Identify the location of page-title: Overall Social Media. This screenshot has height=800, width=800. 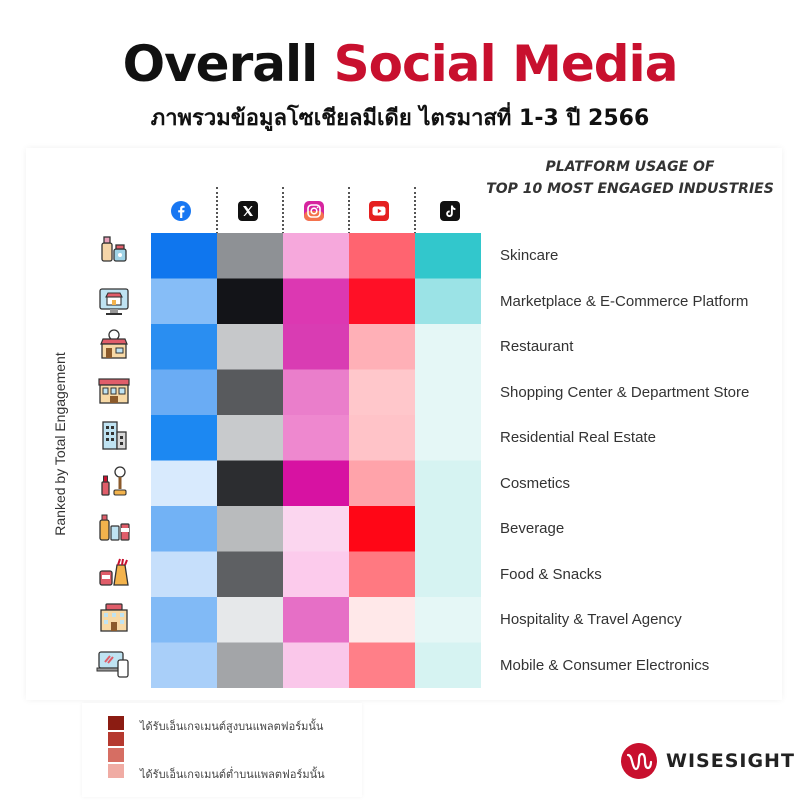
(400, 64).